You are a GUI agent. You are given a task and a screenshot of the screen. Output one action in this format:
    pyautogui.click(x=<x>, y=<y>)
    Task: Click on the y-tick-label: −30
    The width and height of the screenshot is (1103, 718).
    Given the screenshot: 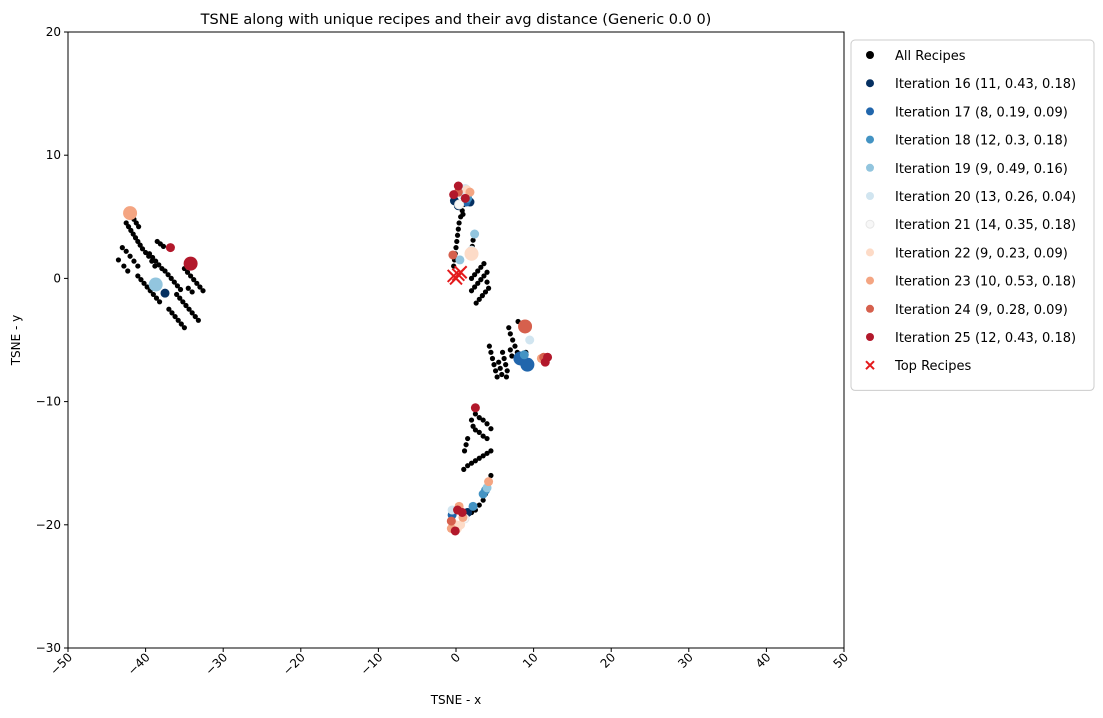 What is the action you would take?
    pyautogui.click(x=48, y=648)
    